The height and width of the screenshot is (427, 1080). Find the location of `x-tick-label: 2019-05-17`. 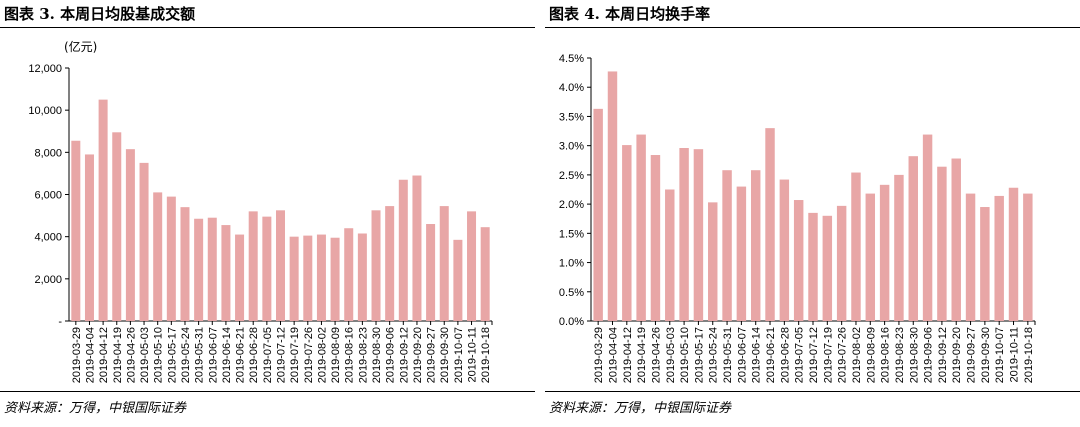

x-tick-label: 2019-05-17 is located at coordinates (699, 355).